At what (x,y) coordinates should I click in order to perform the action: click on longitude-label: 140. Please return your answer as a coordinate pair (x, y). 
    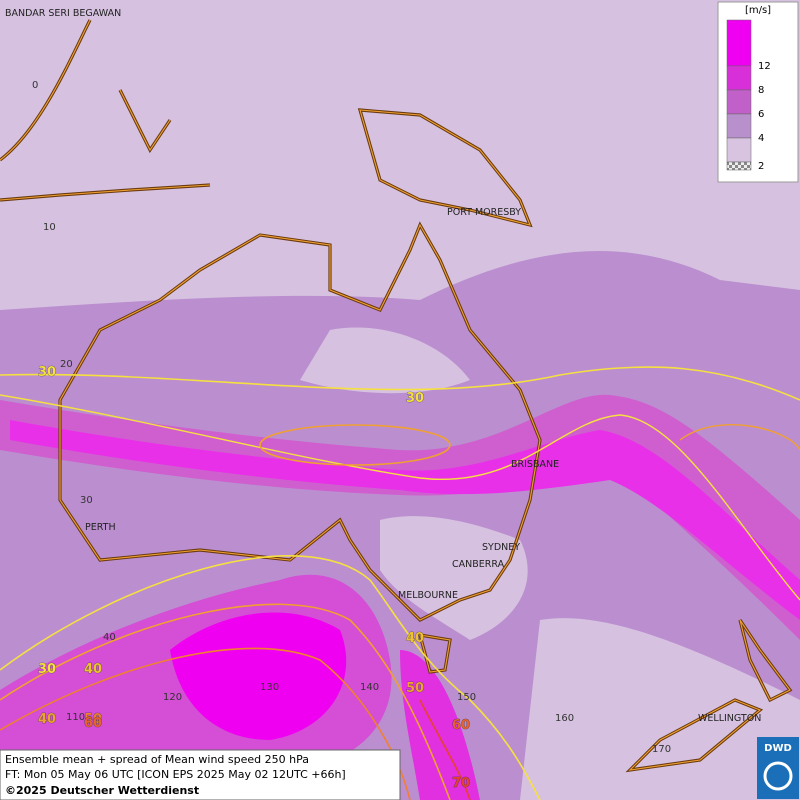
    Looking at the image, I should click on (369, 687).